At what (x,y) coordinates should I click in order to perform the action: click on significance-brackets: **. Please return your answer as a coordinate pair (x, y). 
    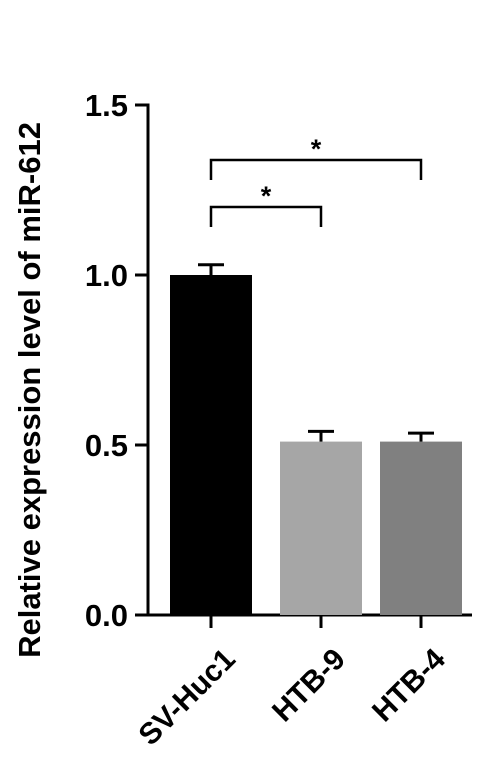
    Looking at the image, I should click on (316, 180).